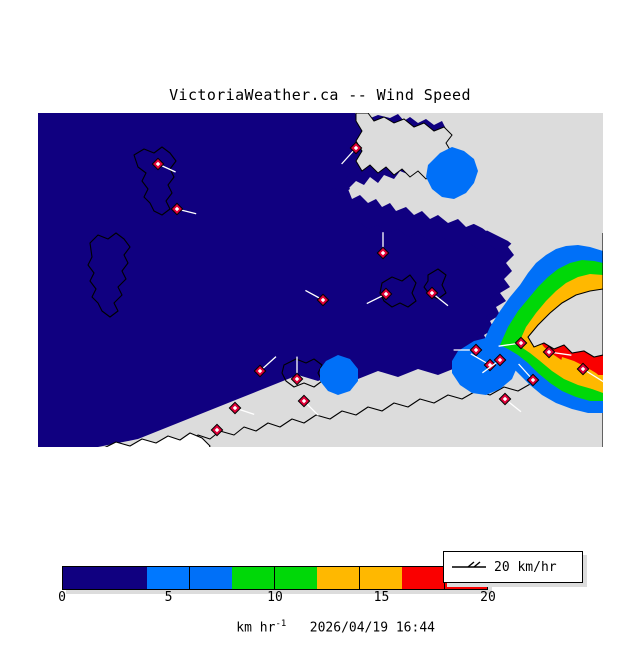 The image size is (640, 650). What do you see at coordinates (320, 95) in the screenshot?
I see `page-title: VictoriaWeather.ca -- Wind Speed` at bounding box center [320, 95].